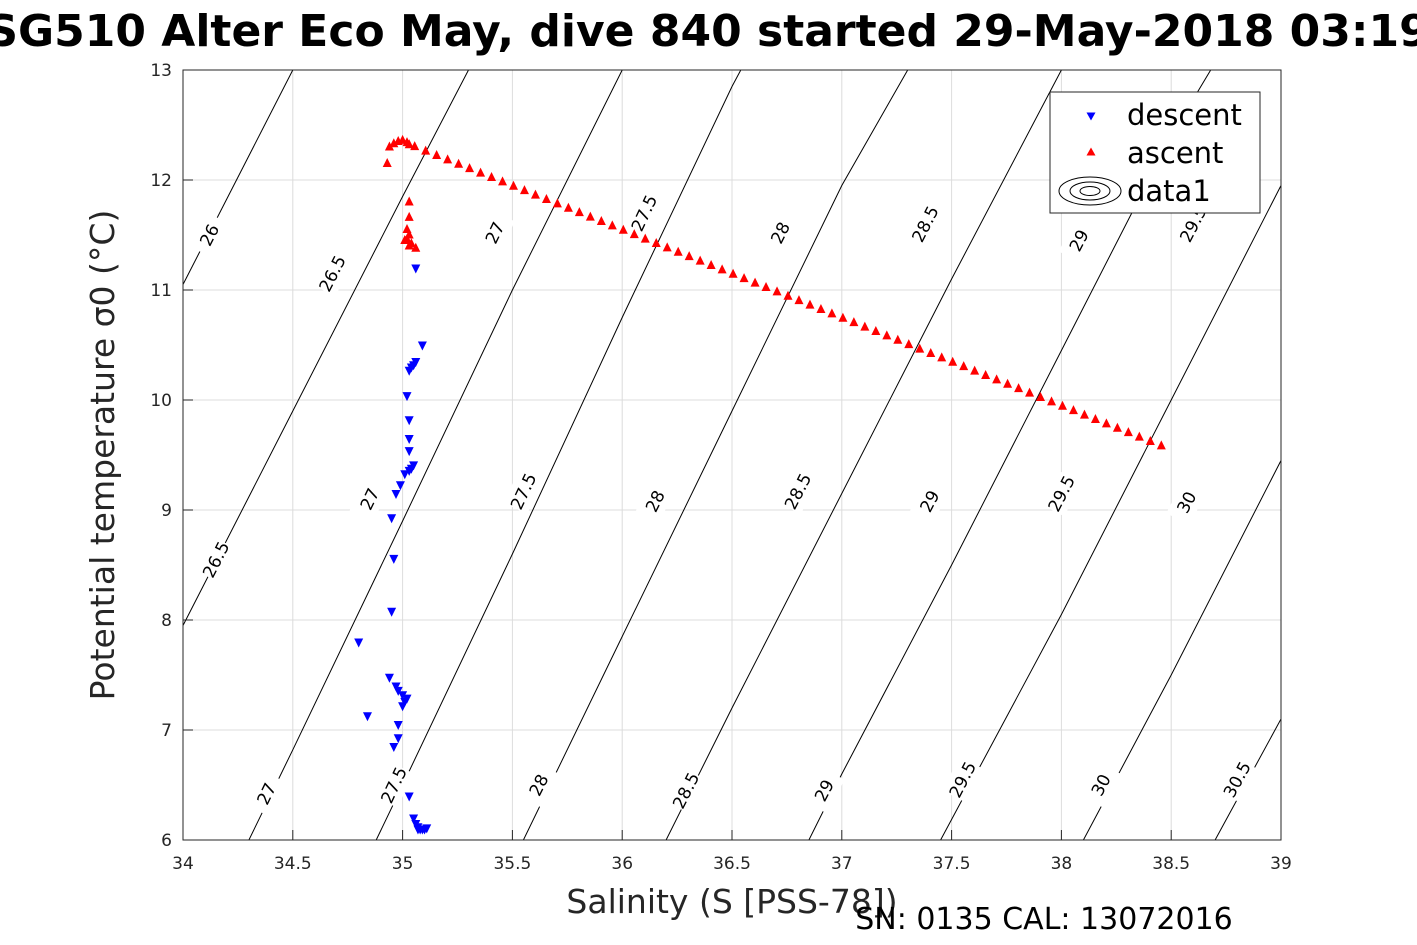 The image size is (1417, 945). Describe the element at coordinates (952, 864) in the screenshot. I see `x-tick-label: 37.5` at that location.